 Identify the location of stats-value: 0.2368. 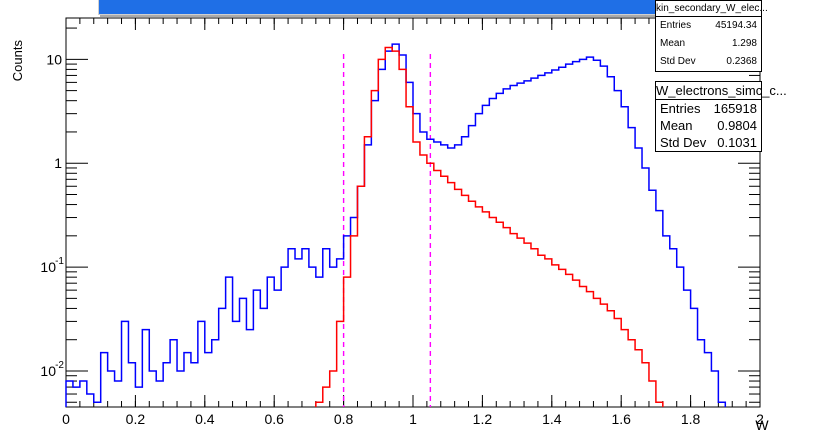
(741, 61).